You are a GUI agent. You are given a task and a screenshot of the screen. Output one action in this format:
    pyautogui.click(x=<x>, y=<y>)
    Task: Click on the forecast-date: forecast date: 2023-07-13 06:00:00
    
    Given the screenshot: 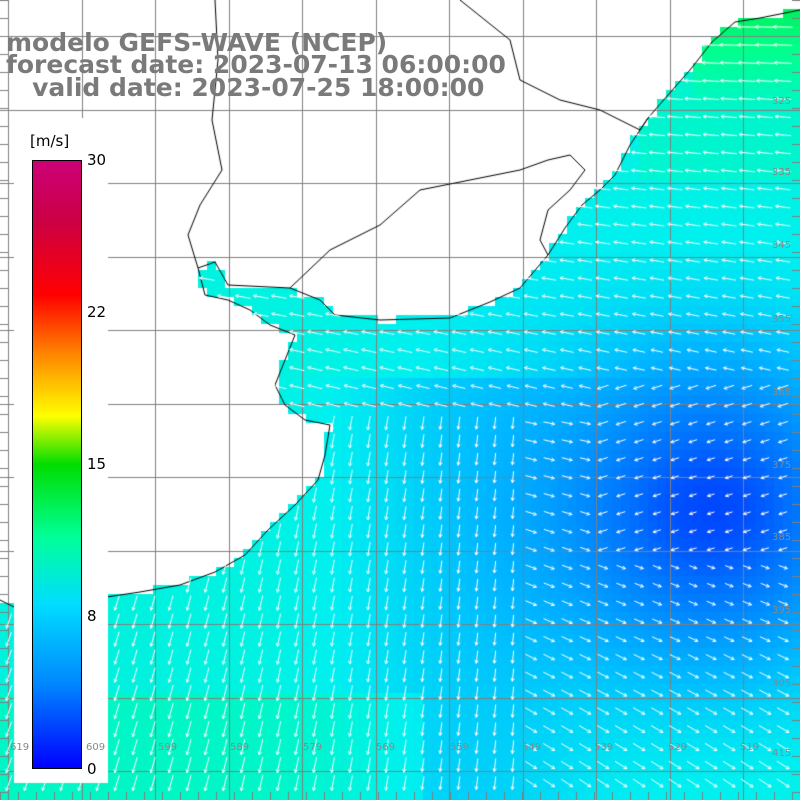 What is the action you would take?
    pyautogui.click(x=256, y=64)
    